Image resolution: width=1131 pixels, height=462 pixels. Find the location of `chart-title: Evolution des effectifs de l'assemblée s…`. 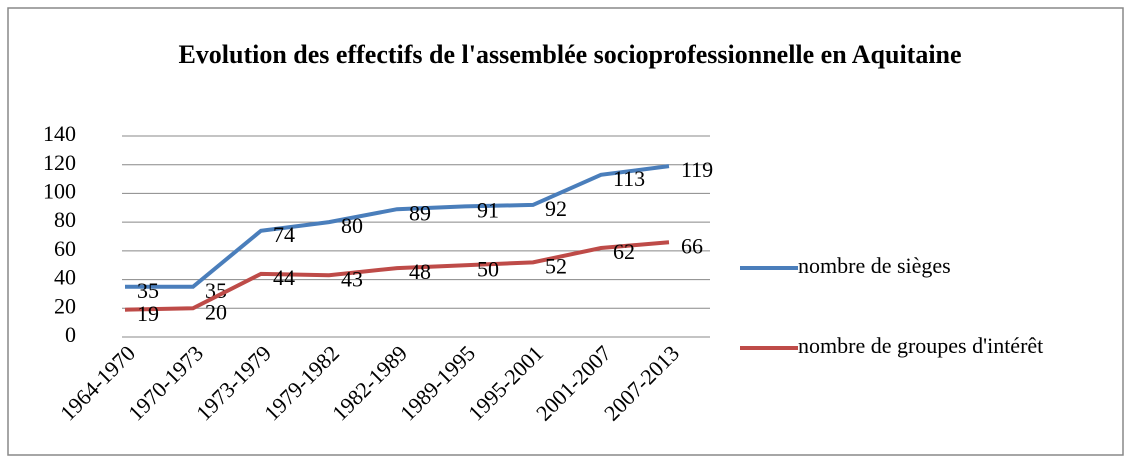

chart-title: Evolution des effectifs de l'assemblée s… is located at coordinates (570, 54).